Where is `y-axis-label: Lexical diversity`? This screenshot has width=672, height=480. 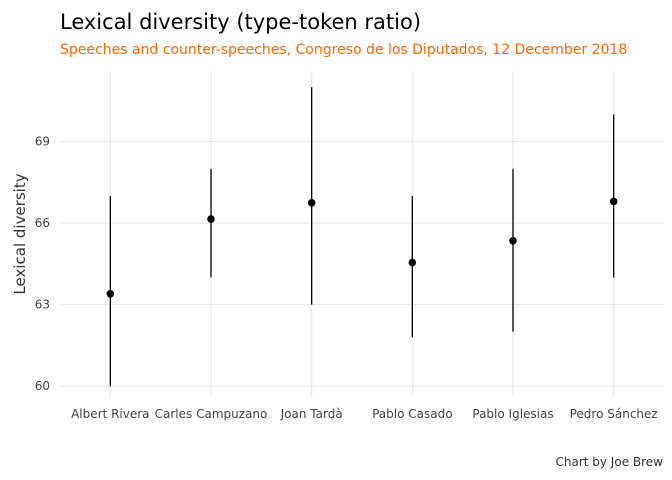 y-axis-label: Lexical diversity is located at coordinates (20, 233).